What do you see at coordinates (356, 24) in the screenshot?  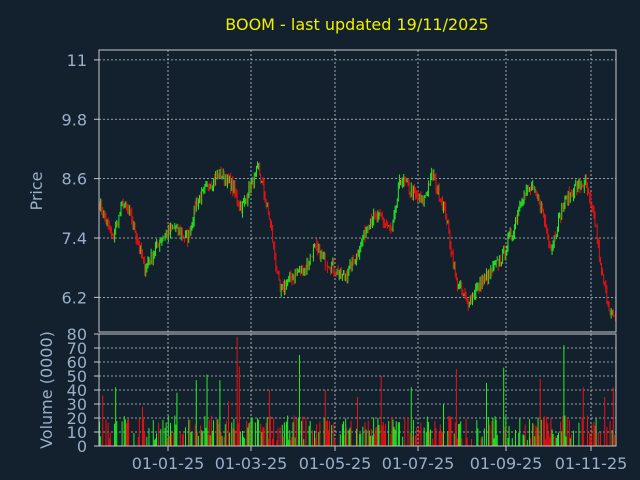 I see `chart-title: BOOM - last updated 19/11/2025` at bounding box center [356, 24].